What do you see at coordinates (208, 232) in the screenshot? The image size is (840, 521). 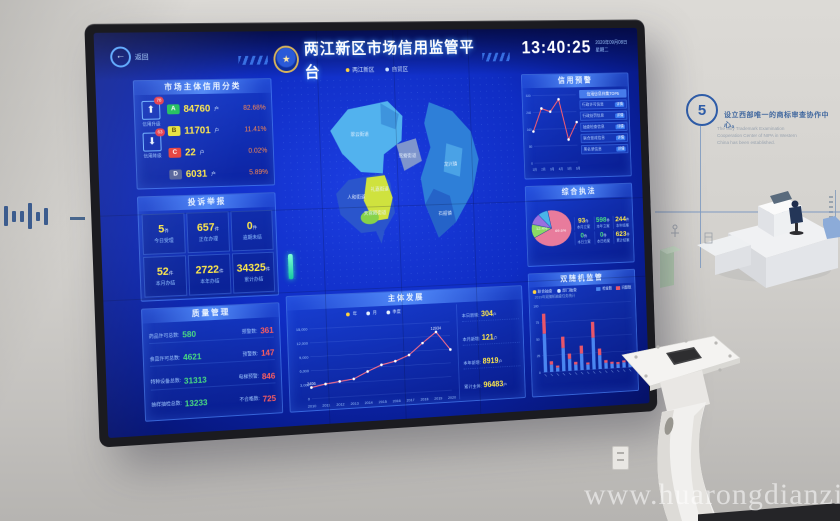 I see `complaints-cell: 657件 正在办理` at bounding box center [208, 232].